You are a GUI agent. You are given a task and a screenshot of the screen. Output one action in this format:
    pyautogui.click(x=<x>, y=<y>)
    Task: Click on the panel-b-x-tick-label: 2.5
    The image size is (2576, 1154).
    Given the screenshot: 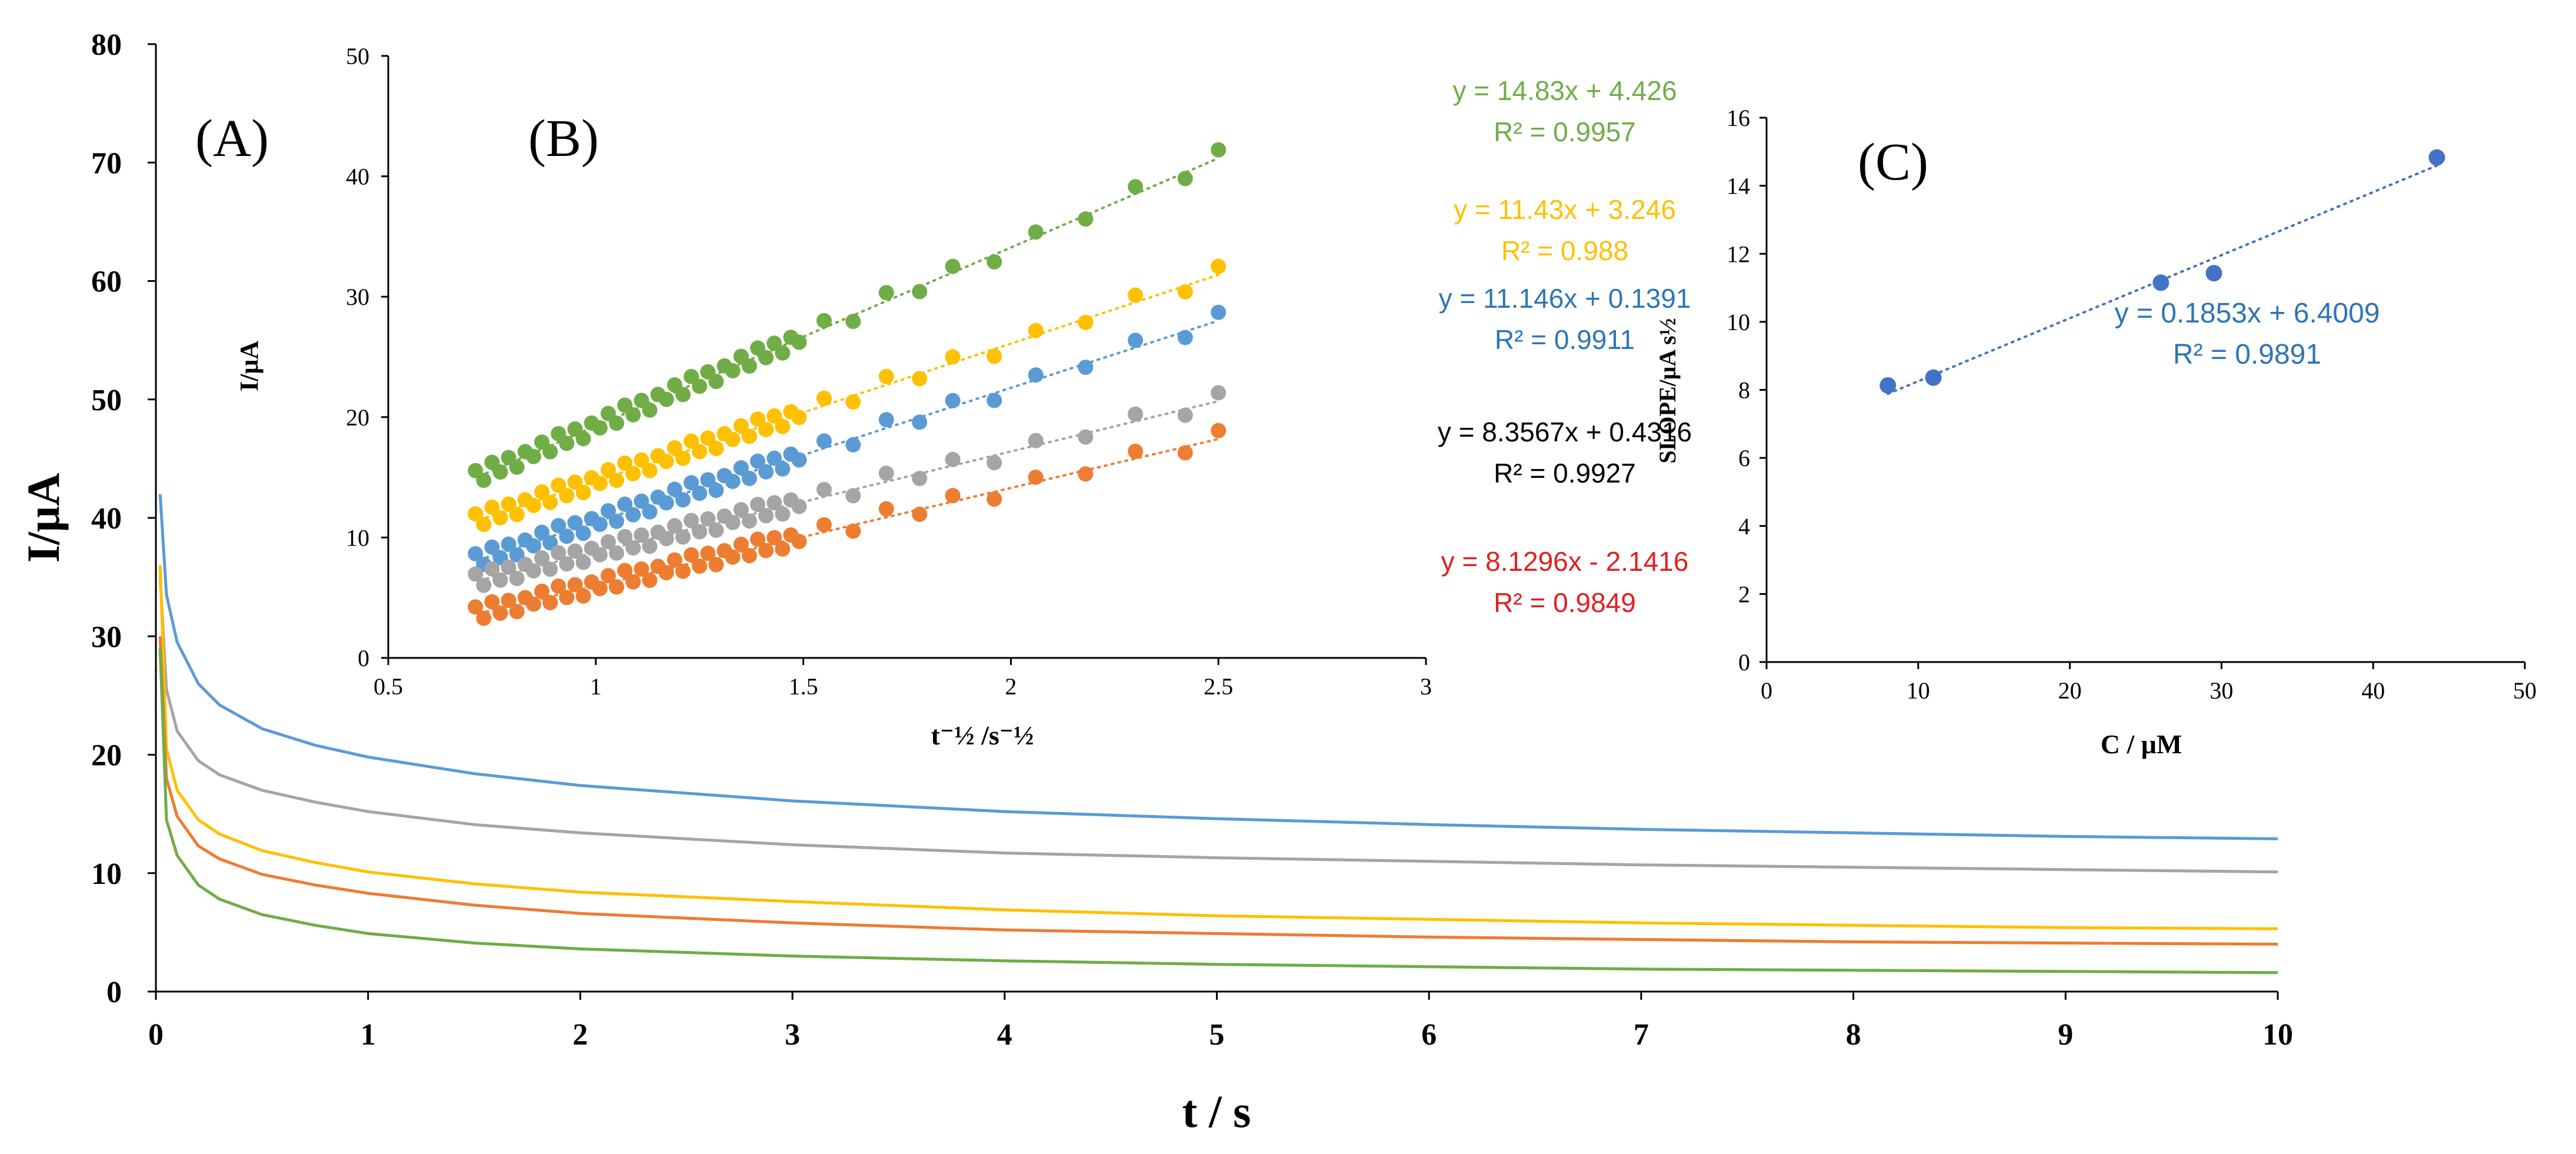 What is the action you would take?
    pyautogui.click(x=1218, y=686)
    